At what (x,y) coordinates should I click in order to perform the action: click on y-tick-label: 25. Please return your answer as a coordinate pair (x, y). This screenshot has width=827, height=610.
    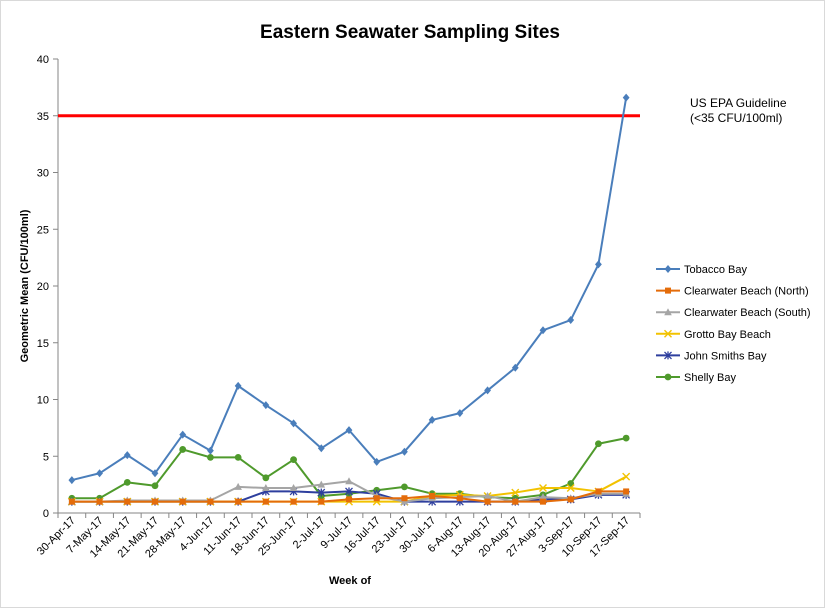
    Looking at the image, I should click on (43, 230).